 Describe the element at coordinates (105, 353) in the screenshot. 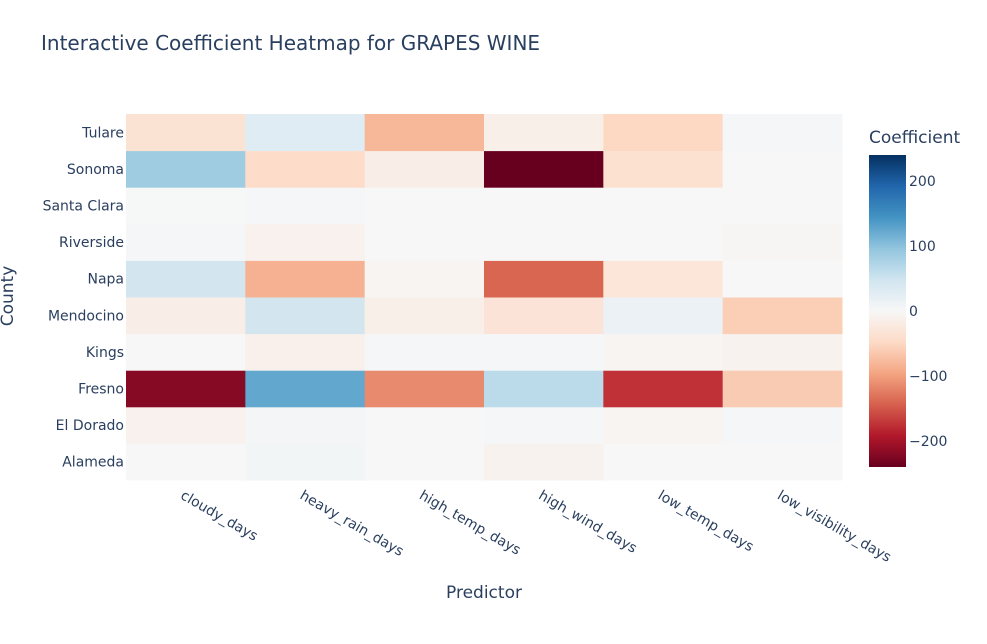

I see `y-tick-label: Kings` at that location.